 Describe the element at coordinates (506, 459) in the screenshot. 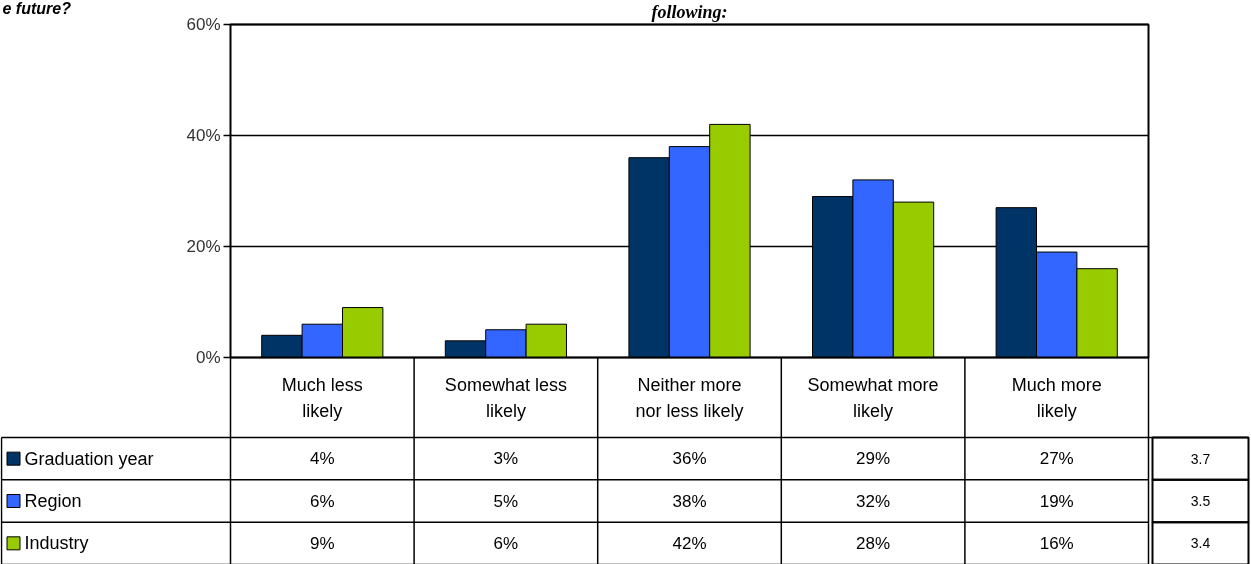

I see `data-label: 3%` at that location.